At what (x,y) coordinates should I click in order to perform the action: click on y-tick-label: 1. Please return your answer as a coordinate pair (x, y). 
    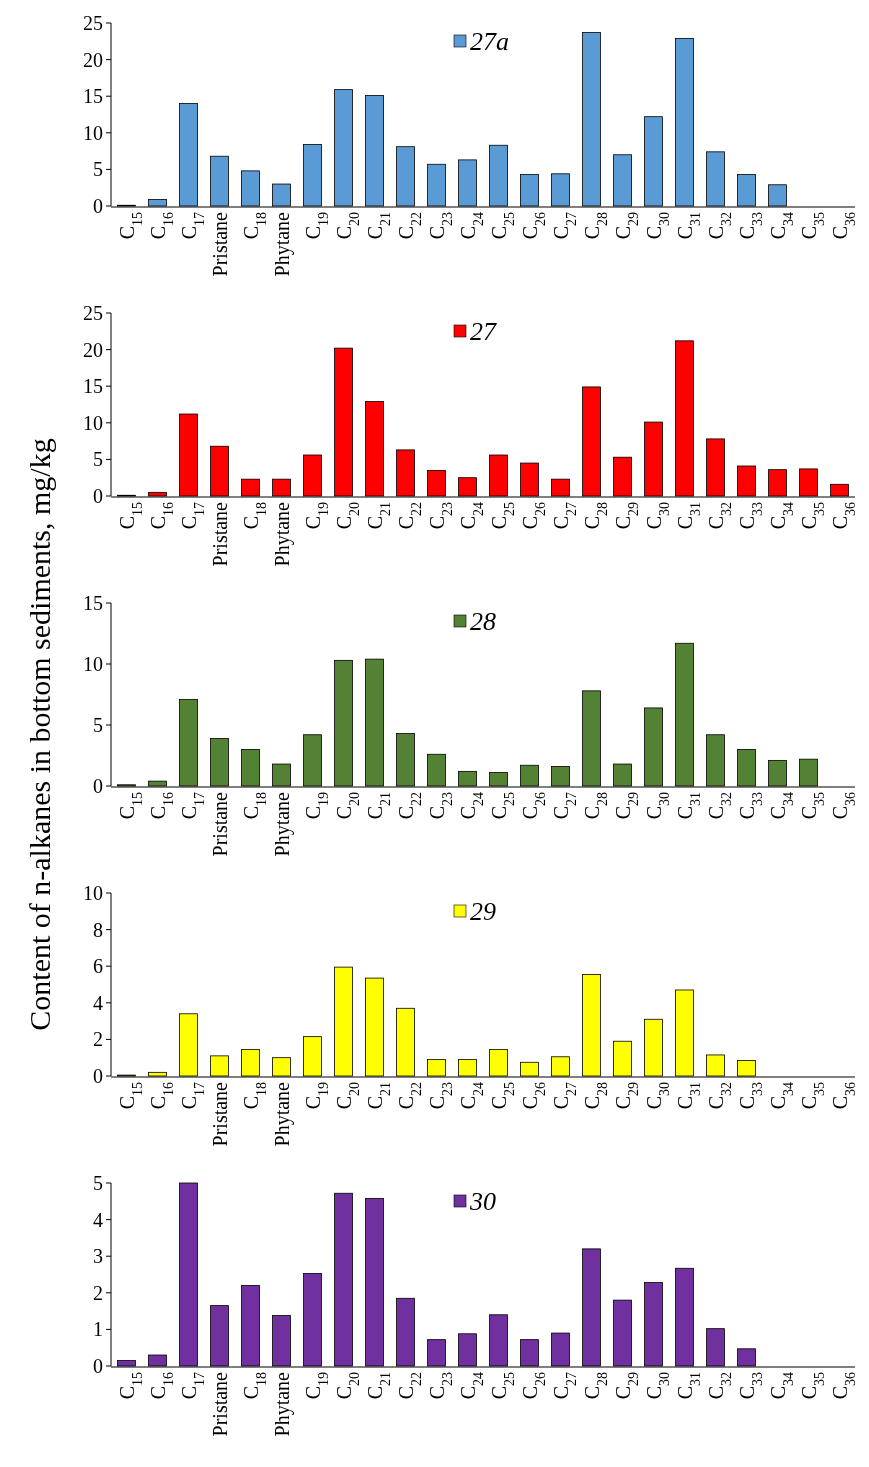
    Looking at the image, I should click on (98, 1329).